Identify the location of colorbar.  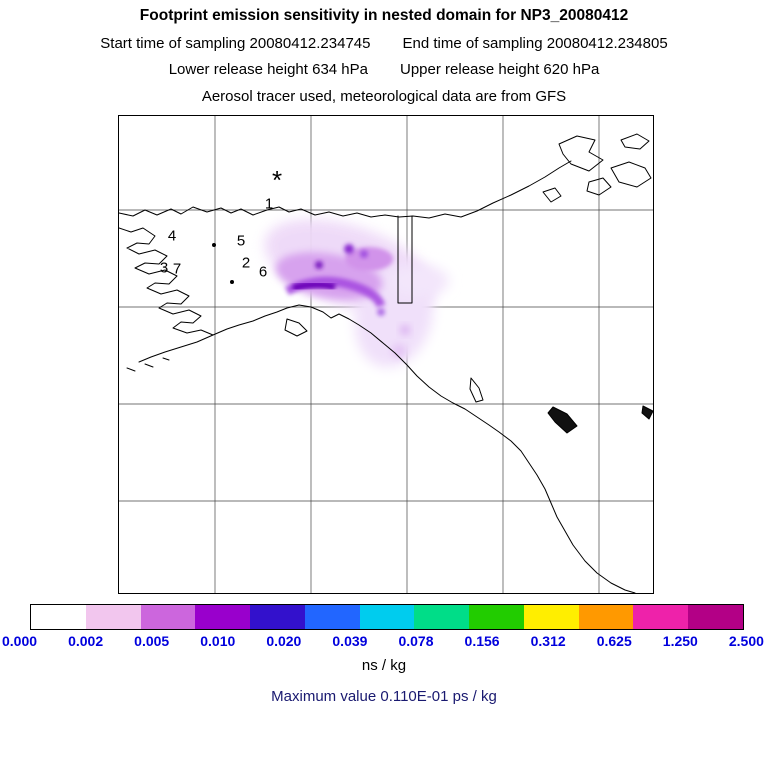
(387, 617).